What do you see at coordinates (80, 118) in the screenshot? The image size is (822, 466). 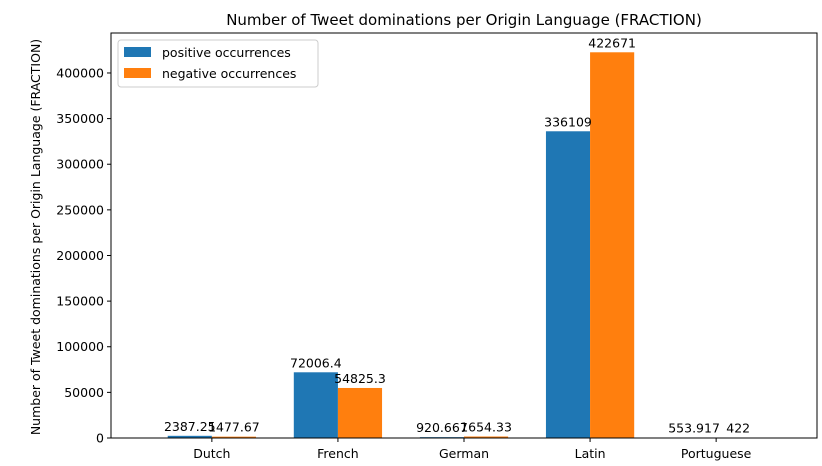 I see `y-tick-label: 350000` at bounding box center [80, 118].